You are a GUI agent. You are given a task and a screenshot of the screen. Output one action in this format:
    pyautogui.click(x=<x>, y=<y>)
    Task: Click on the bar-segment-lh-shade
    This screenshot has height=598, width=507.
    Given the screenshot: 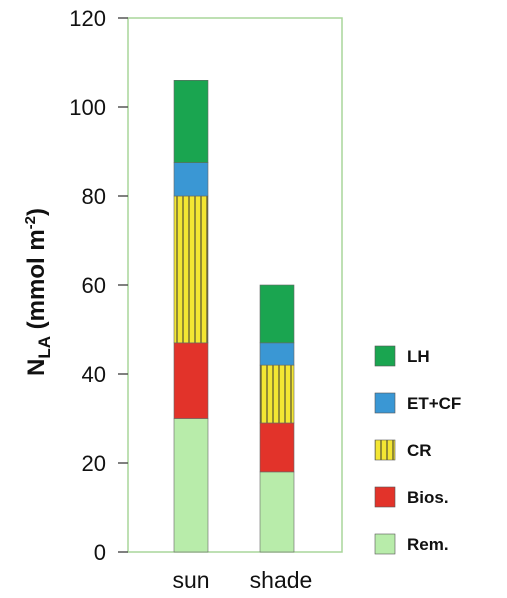 What is the action you would take?
    pyautogui.click(x=277, y=314)
    